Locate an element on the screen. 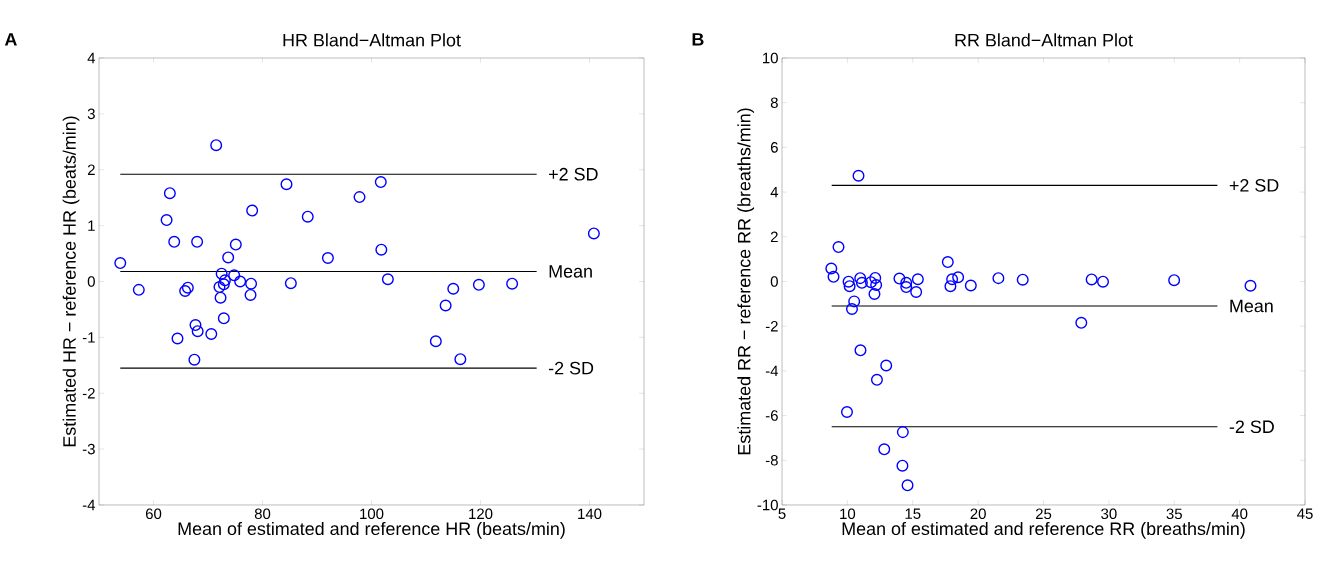  y-tick-label: 0 is located at coordinates (774, 281).